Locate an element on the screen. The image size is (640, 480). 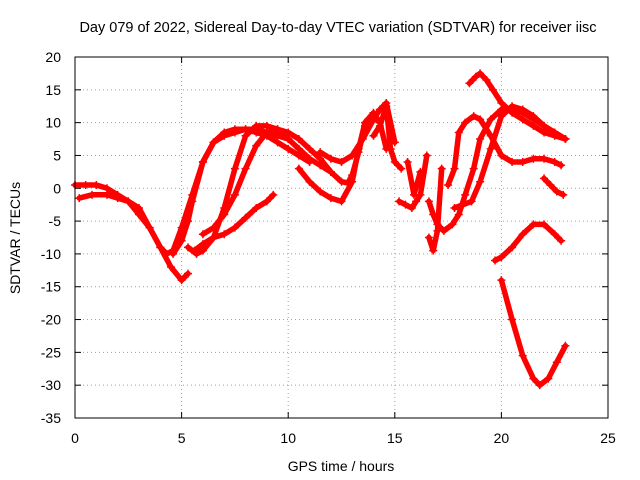
y-tick-label: -35 is located at coordinates (51, 418).